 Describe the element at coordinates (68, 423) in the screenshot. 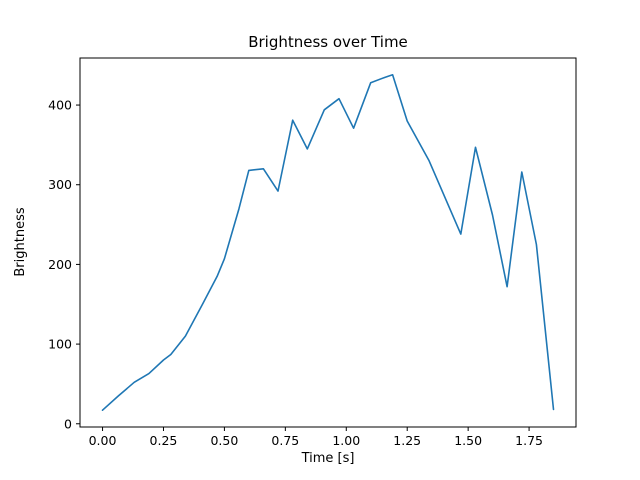

I see `y-tick-label: 0` at that location.